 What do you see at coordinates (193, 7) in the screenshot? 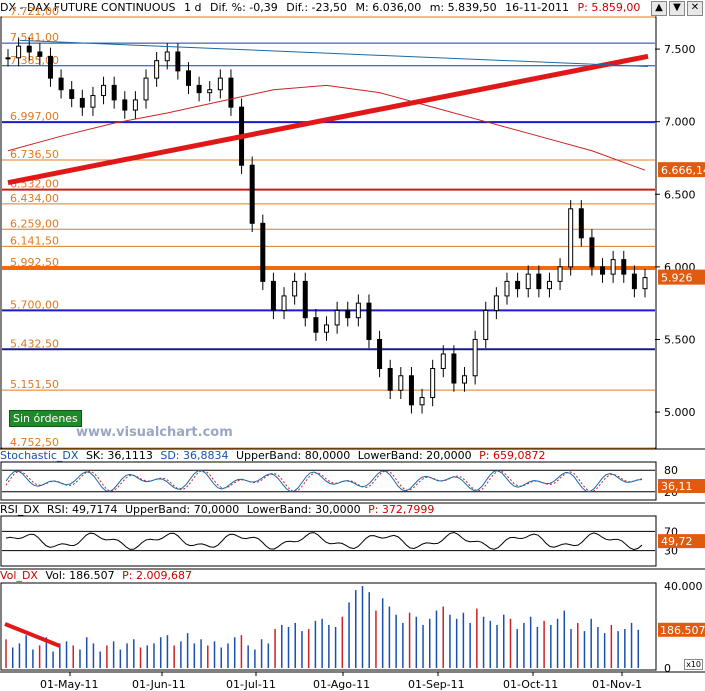
I see `period-label: 1 d` at bounding box center [193, 7].